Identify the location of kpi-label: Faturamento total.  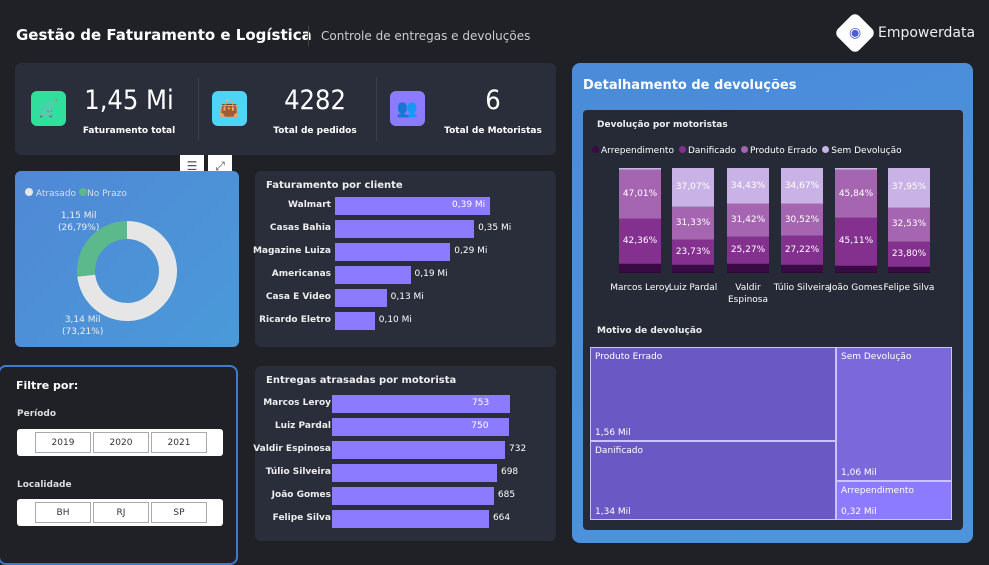
(129, 131).